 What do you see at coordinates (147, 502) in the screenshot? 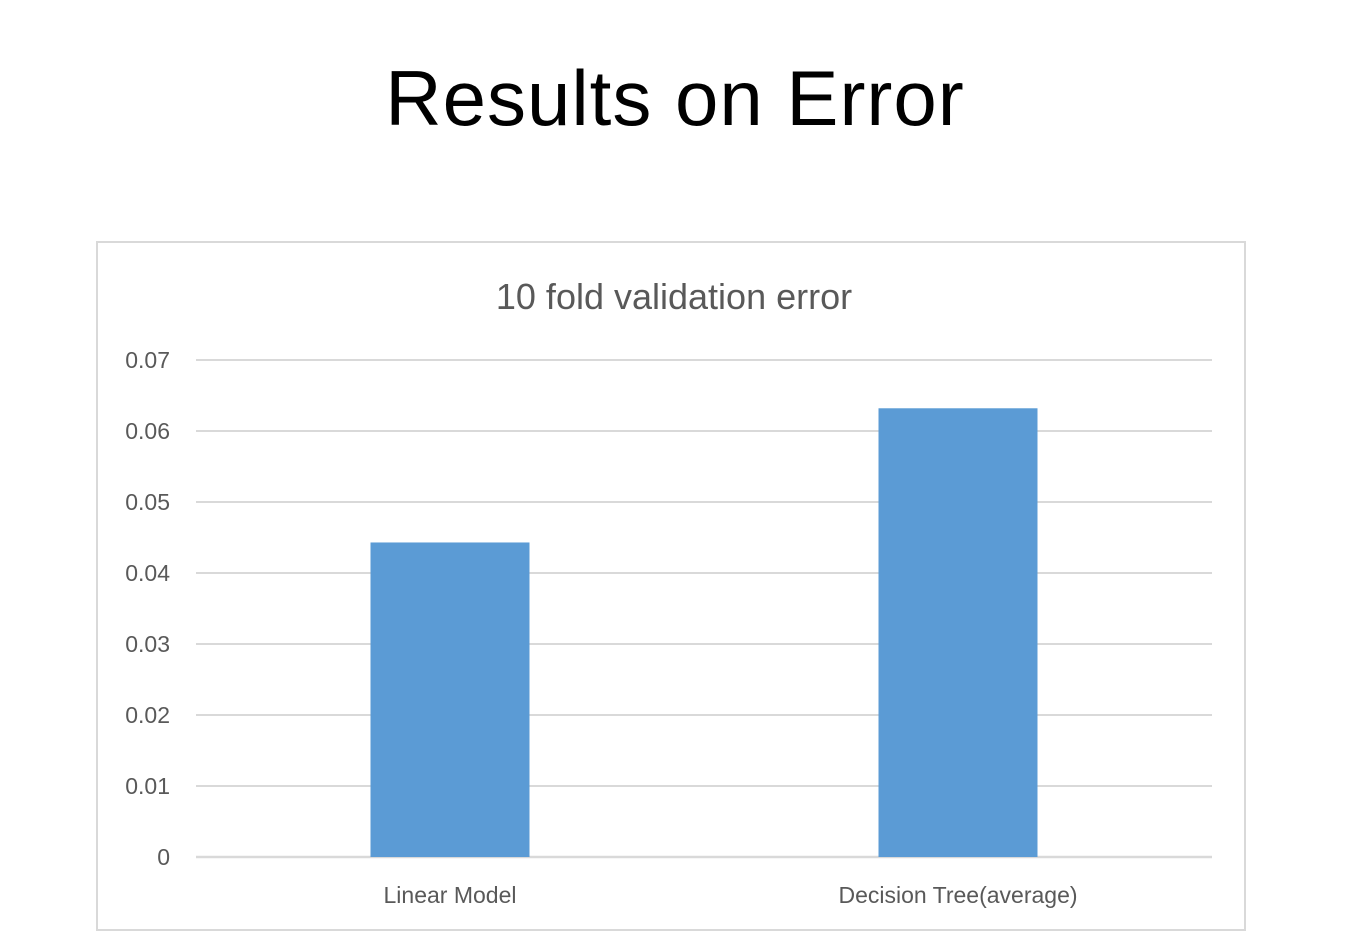
I see `y-tick-label: 0.05` at bounding box center [147, 502].